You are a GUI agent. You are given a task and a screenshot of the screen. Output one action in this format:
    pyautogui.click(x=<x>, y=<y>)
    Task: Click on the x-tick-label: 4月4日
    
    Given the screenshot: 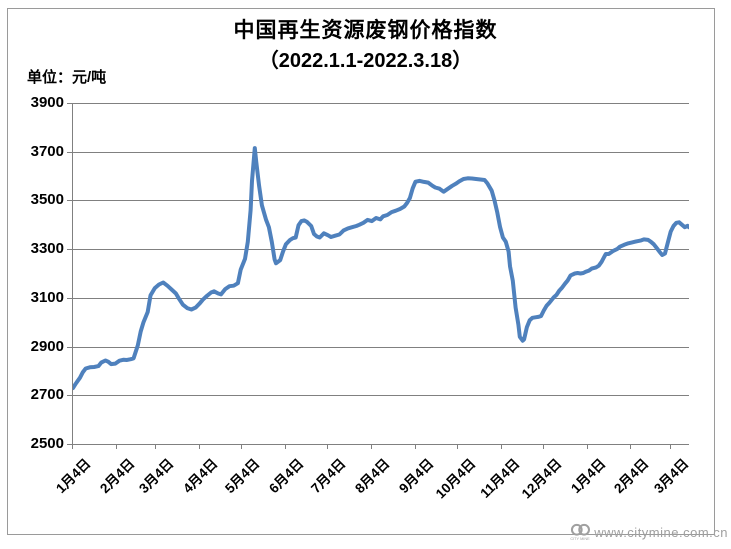 What is the action you would take?
    pyautogui.click(x=200, y=476)
    